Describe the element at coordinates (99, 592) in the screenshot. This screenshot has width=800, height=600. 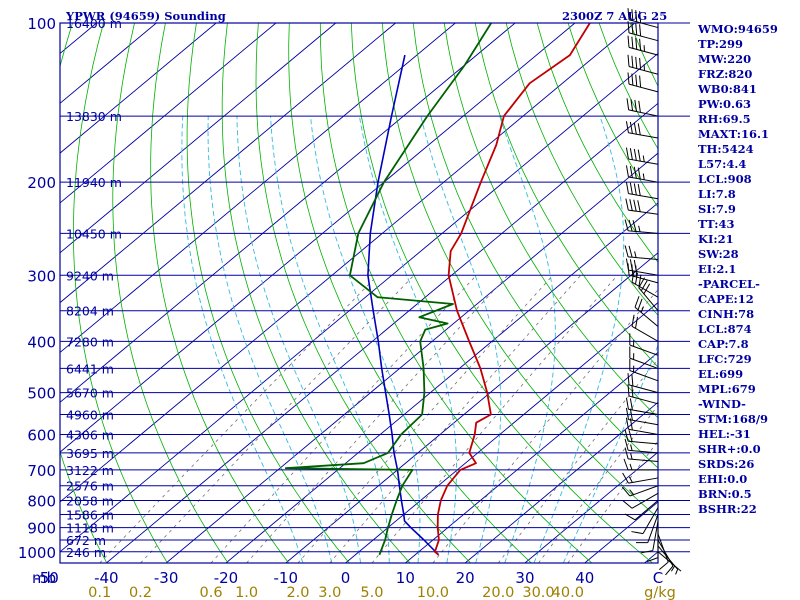
I see `mixing-ratio-tick-label: 0.1` at that location.